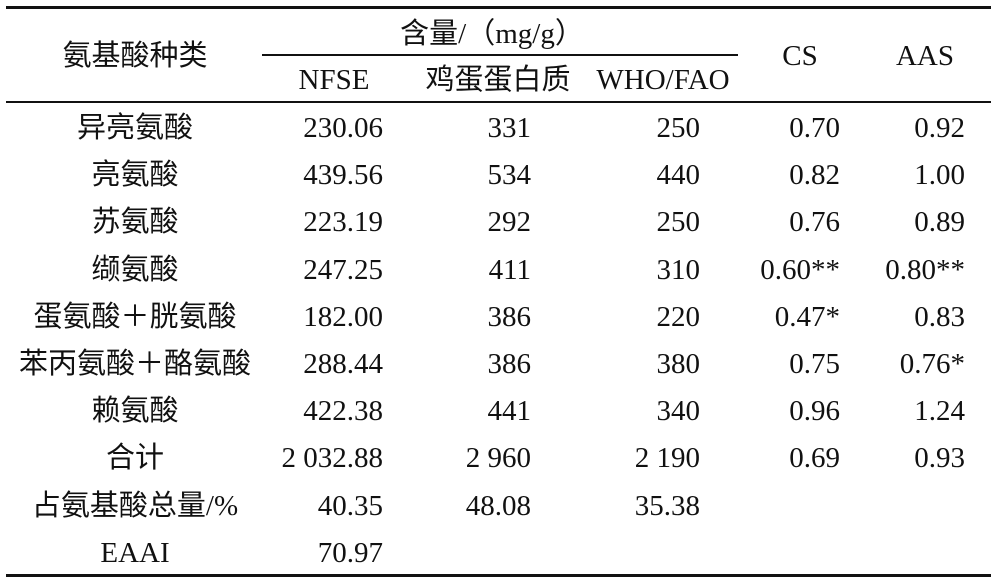 This screenshot has width=997, height=585. Describe the element at coordinates (678, 364) in the screenshot. I see `row-who-fao-value: 380` at that location.